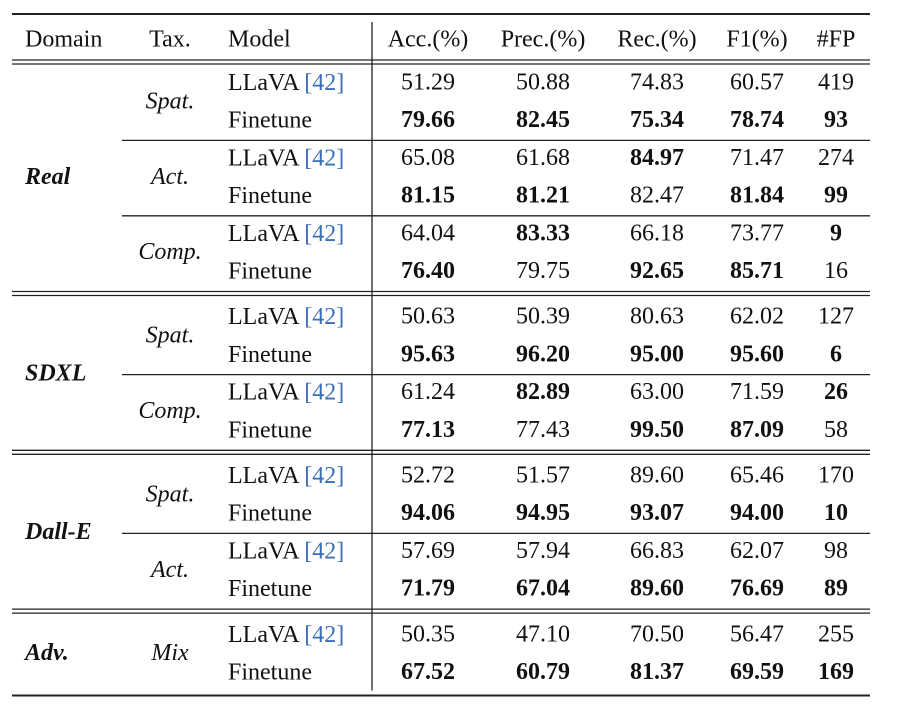 This screenshot has height=722, width=906. What do you see at coordinates (428, 476) in the screenshot?
I see `value-cell: 52.72` at bounding box center [428, 476].